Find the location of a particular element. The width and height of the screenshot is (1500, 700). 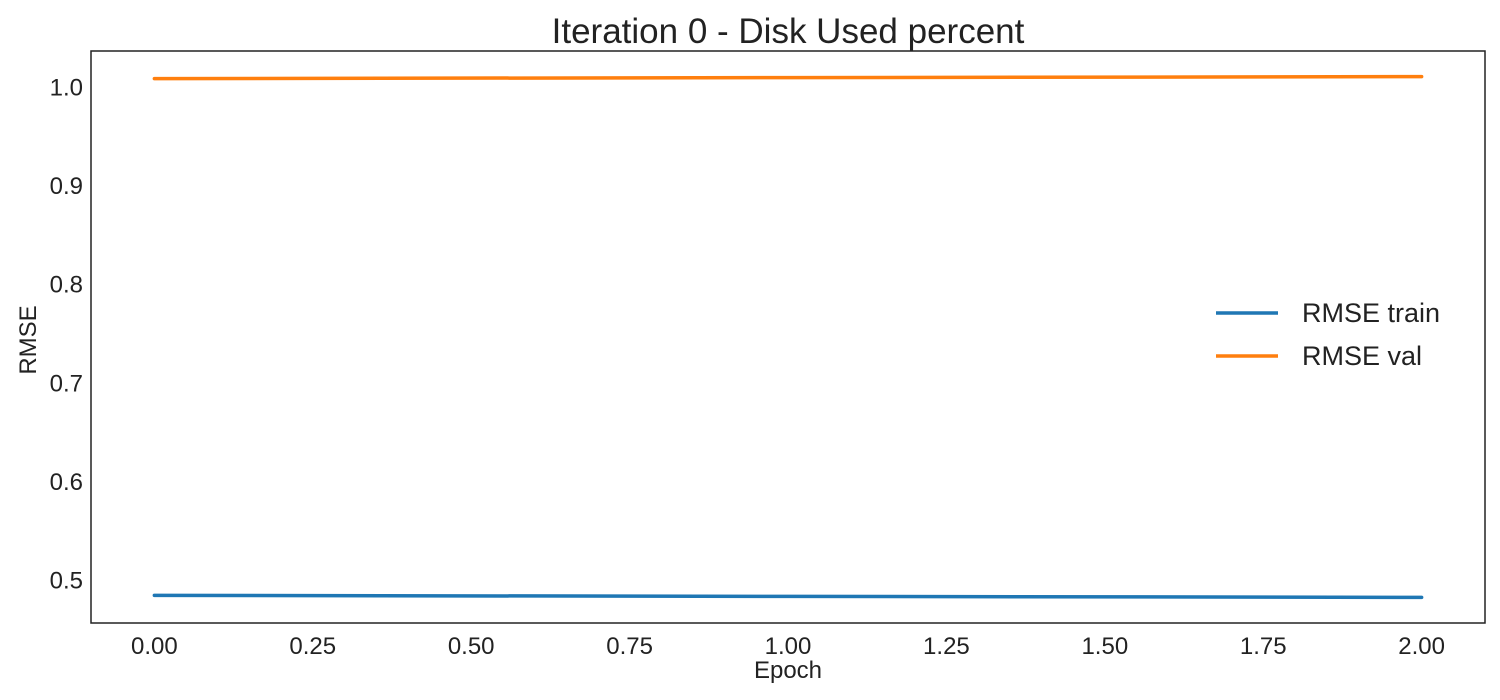

legend-item-2: RMSE val is located at coordinates (1319, 356).